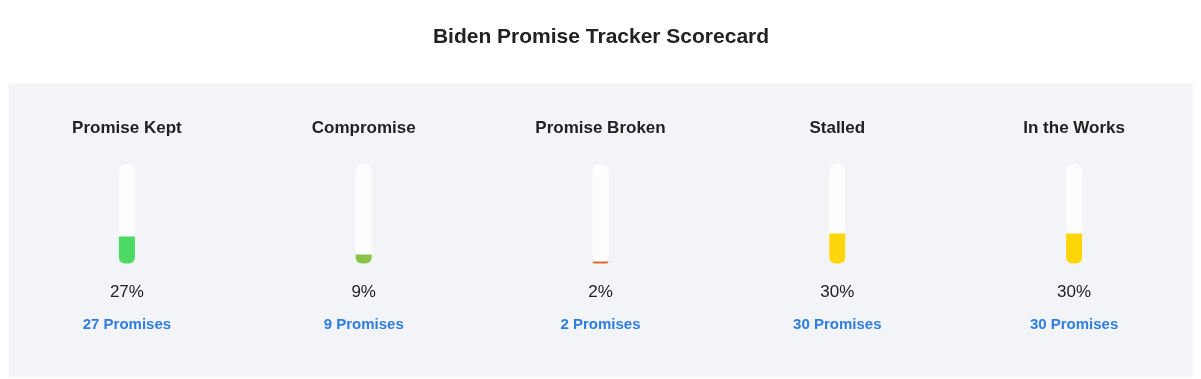 This screenshot has width=1201, height=379. I want to click on text: 9 Promises, so click(363, 323).